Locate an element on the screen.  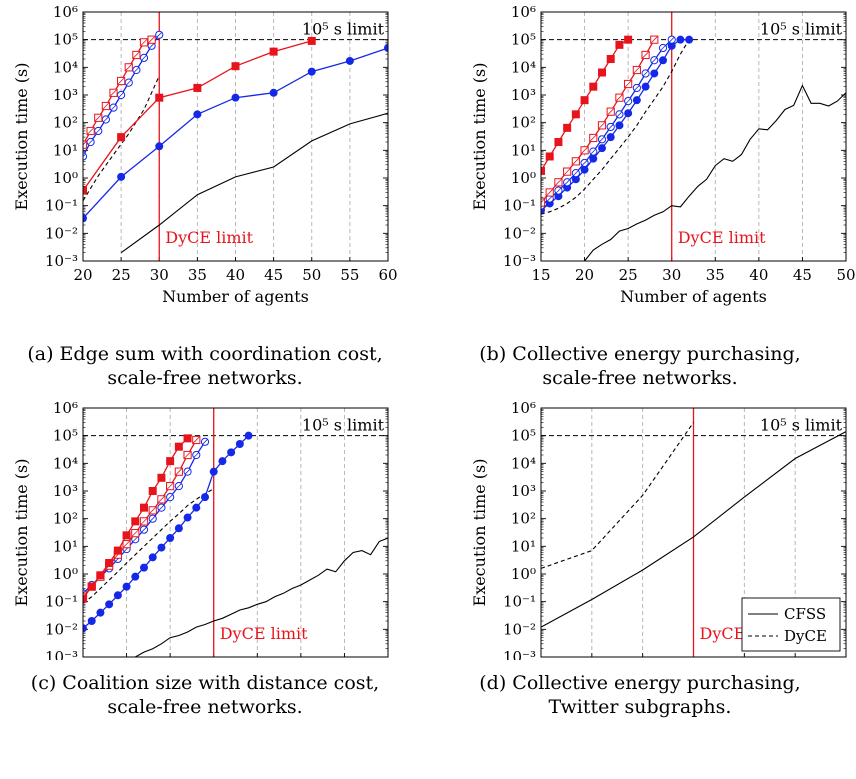
limit-label-a: 10⁵ s limit is located at coordinates (343, 29).